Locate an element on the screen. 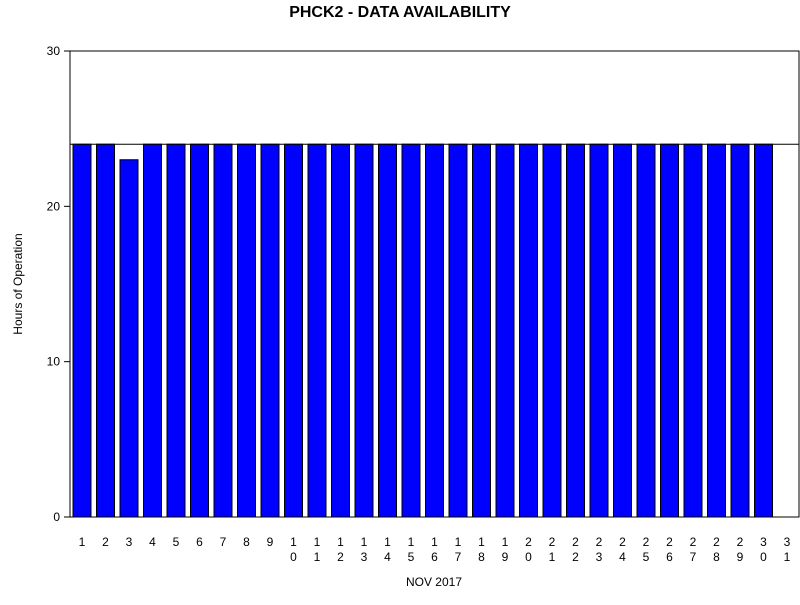 This screenshot has height=605, width=800. x-axis-label: NOV 2017 is located at coordinates (434, 582).